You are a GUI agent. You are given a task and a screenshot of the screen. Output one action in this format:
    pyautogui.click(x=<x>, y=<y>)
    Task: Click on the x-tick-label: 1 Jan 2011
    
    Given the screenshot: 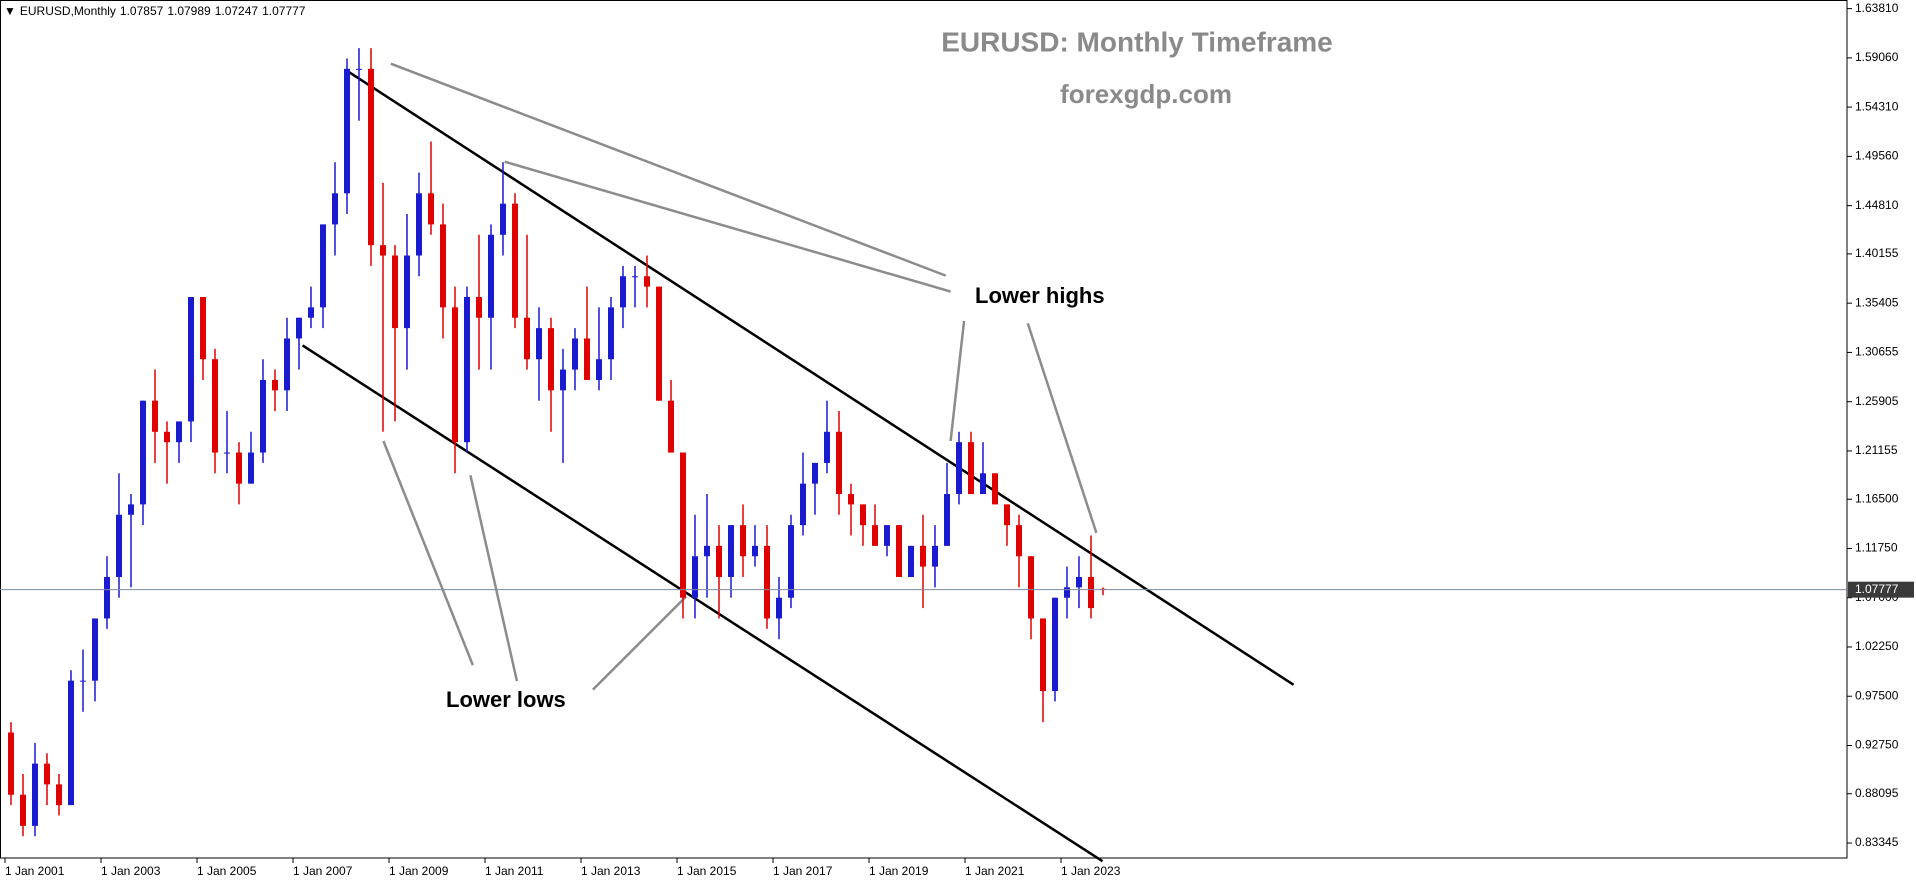 What is the action you would take?
    pyautogui.click(x=514, y=871)
    